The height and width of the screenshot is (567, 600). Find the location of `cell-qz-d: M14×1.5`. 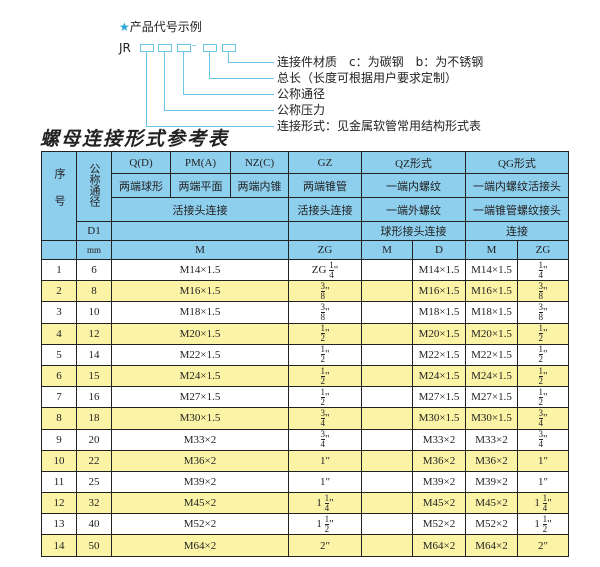

cell-qz-d: M14×1.5 is located at coordinates (439, 270).